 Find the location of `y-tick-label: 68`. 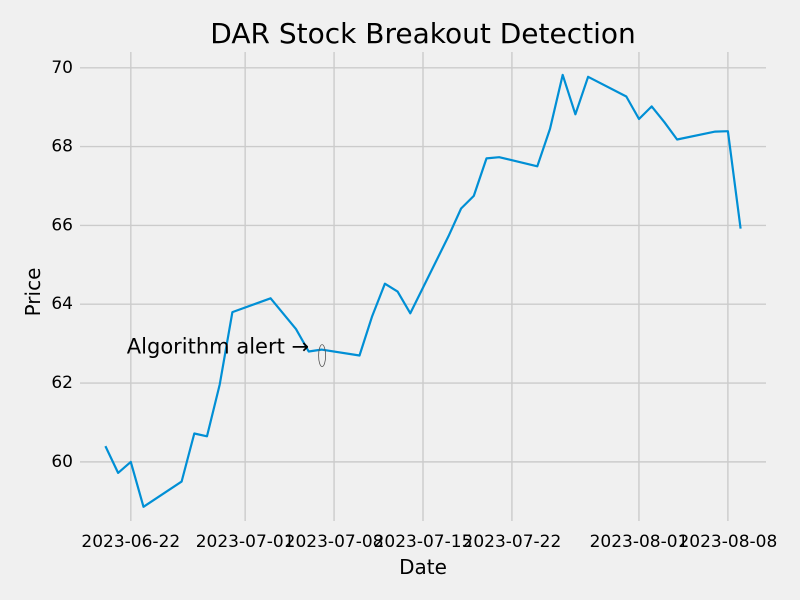

y-tick-label: 68 is located at coordinates (62, 147).